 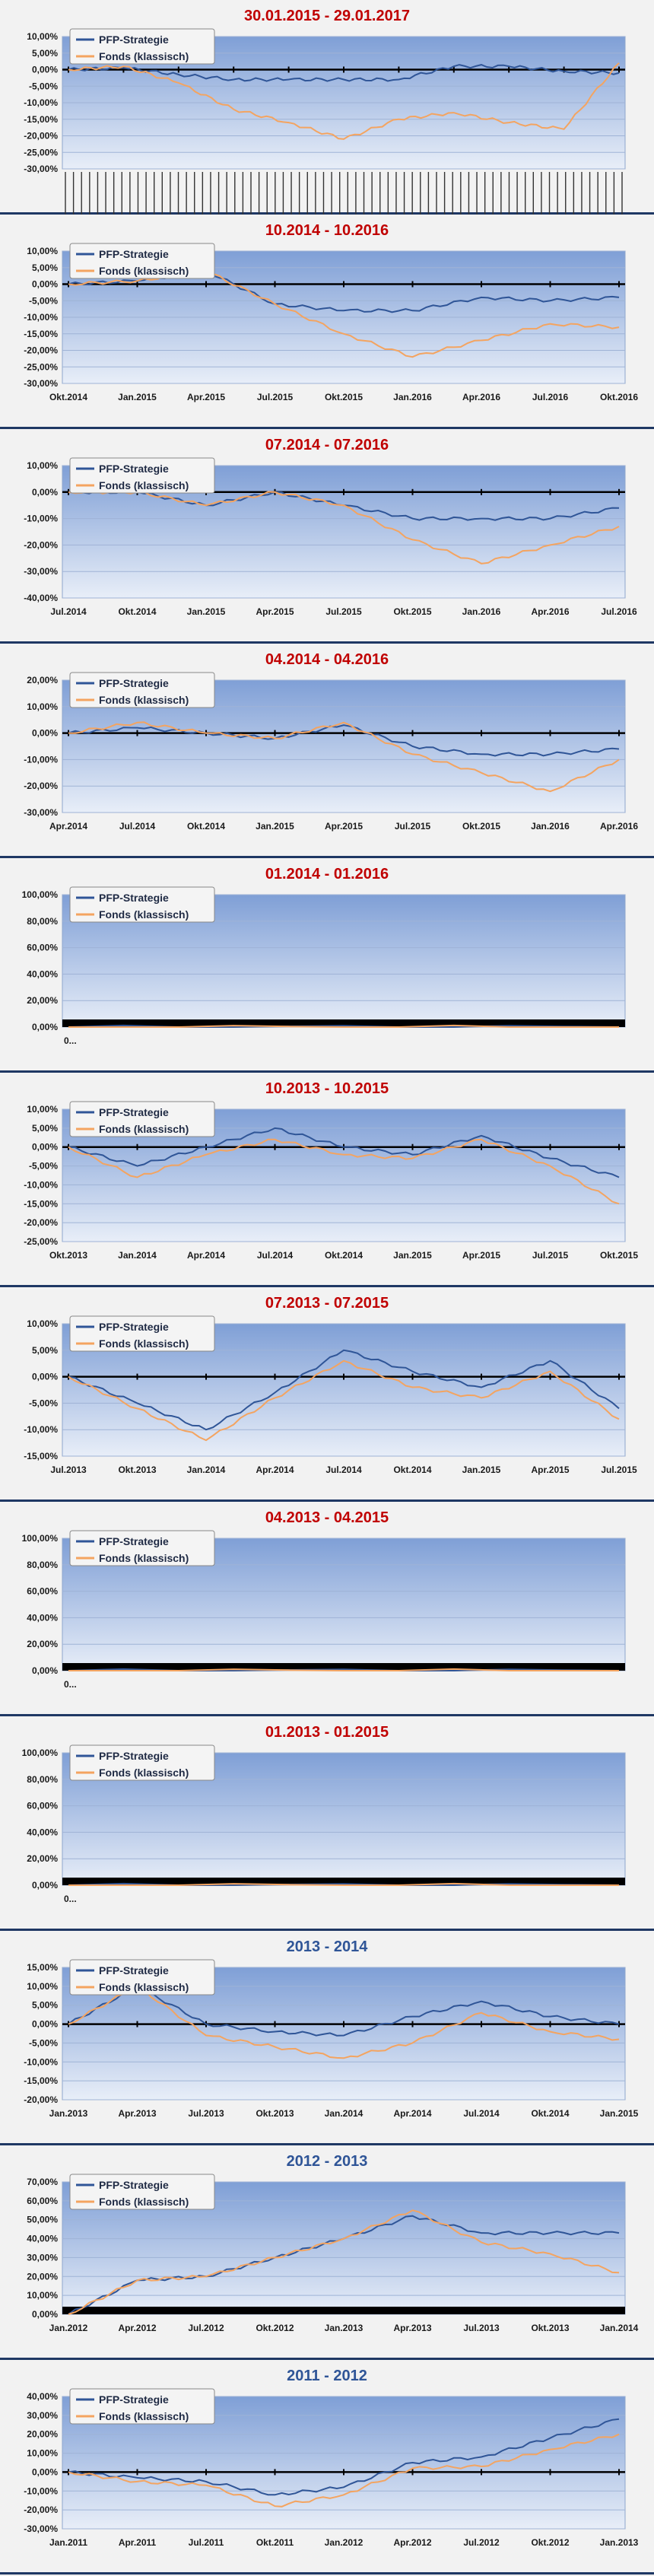 I want to click on y-tick-label: 30,00%, so click(x=42, y=2416).